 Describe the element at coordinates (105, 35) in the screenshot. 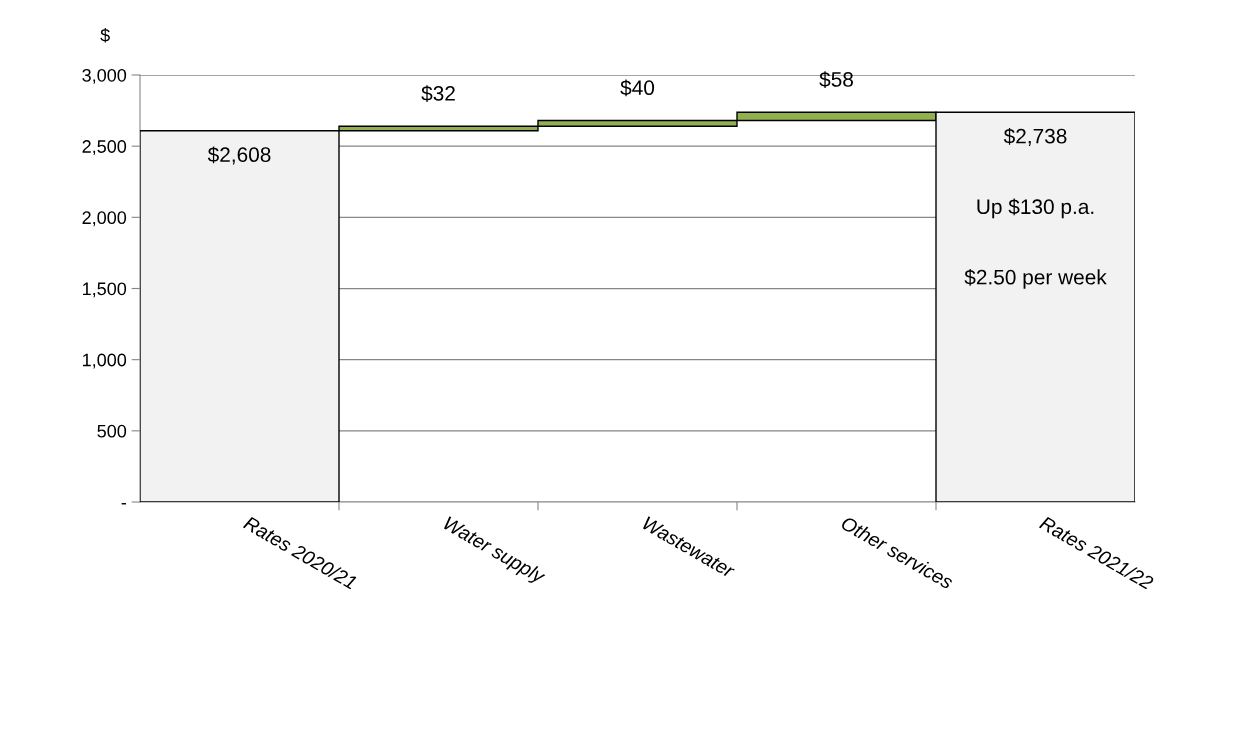

I see `y-axis-title: $` at that location.